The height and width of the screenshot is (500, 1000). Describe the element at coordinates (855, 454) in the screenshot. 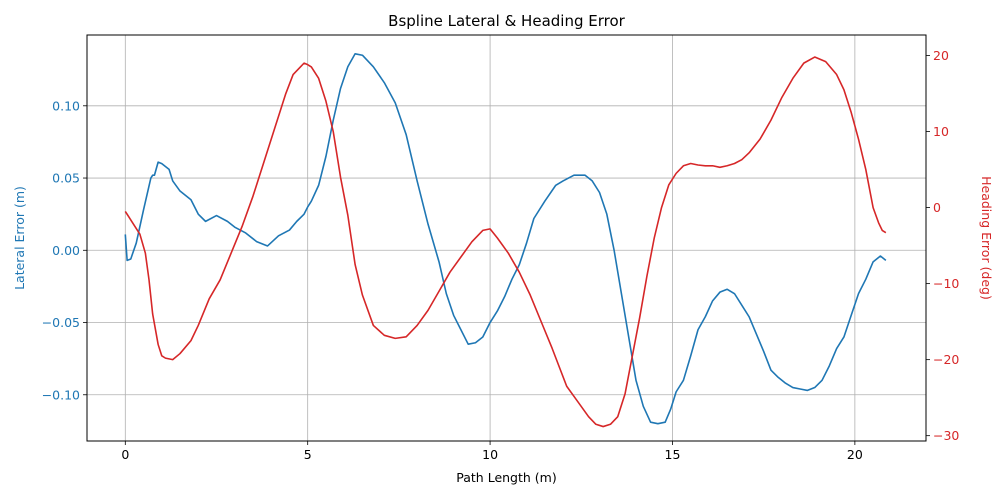

I see `x-tick-label: 20` at that location.